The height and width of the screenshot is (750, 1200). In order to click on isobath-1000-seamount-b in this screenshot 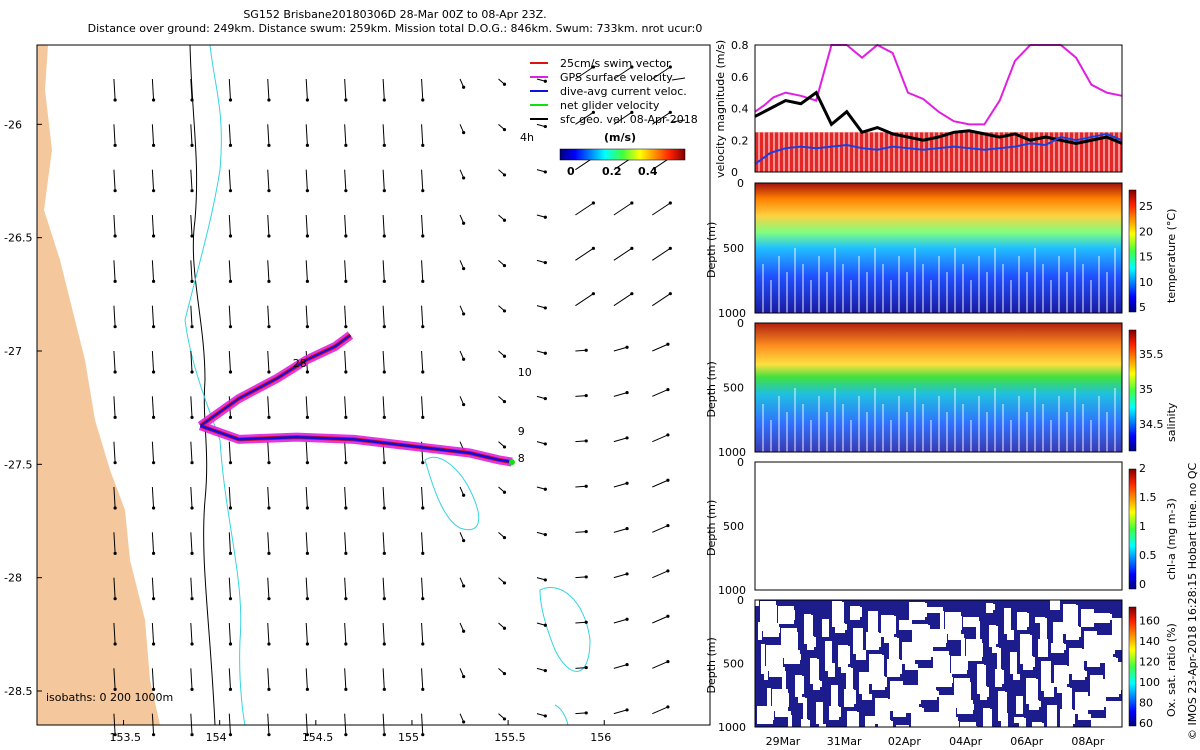, I will do `click(565, 629)`.